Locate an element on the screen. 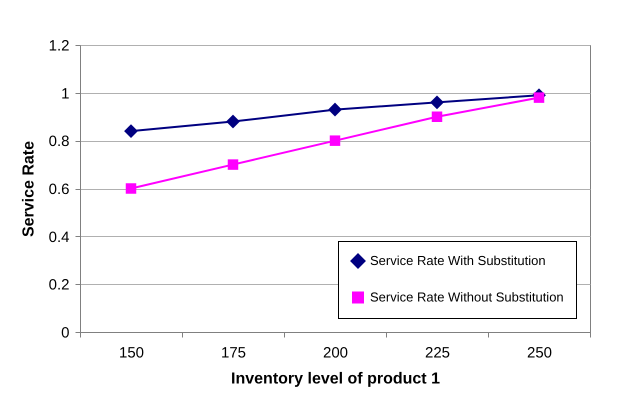 This screenshot has width=637, height=403. x-tick-label: 150 is located at coordinates (131, 353).